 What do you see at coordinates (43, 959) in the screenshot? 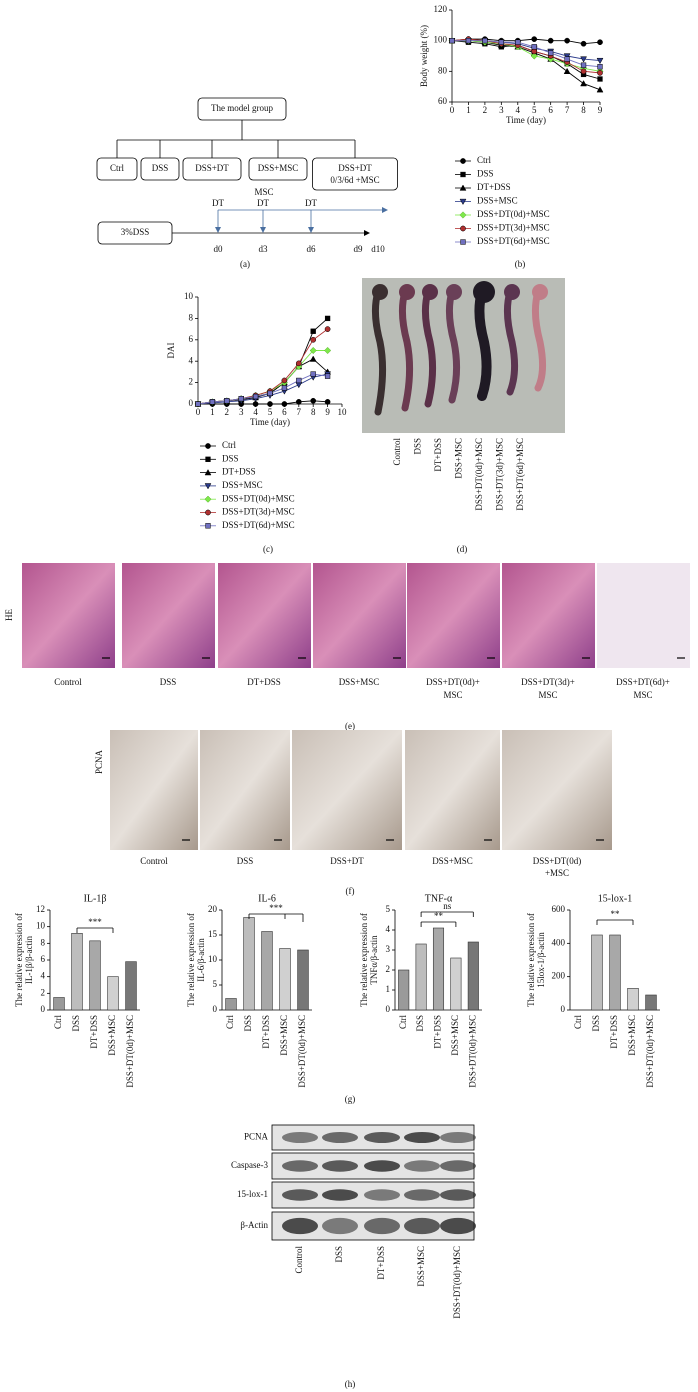
I see `y-tick-label: 6` at bounding box center [43, 959].